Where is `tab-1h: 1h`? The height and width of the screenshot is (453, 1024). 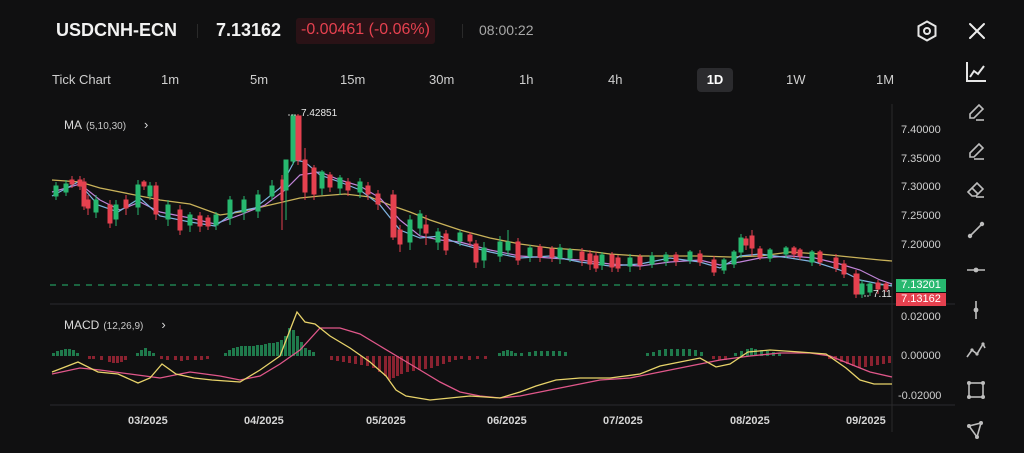
tab-1h: 1h is located at coordinates (526, 79).